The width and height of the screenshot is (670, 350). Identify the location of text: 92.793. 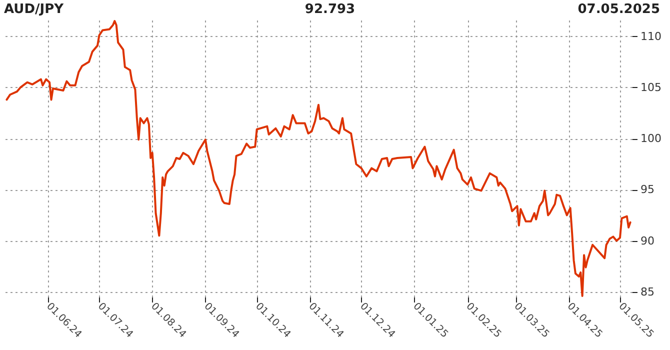
(330, 9).